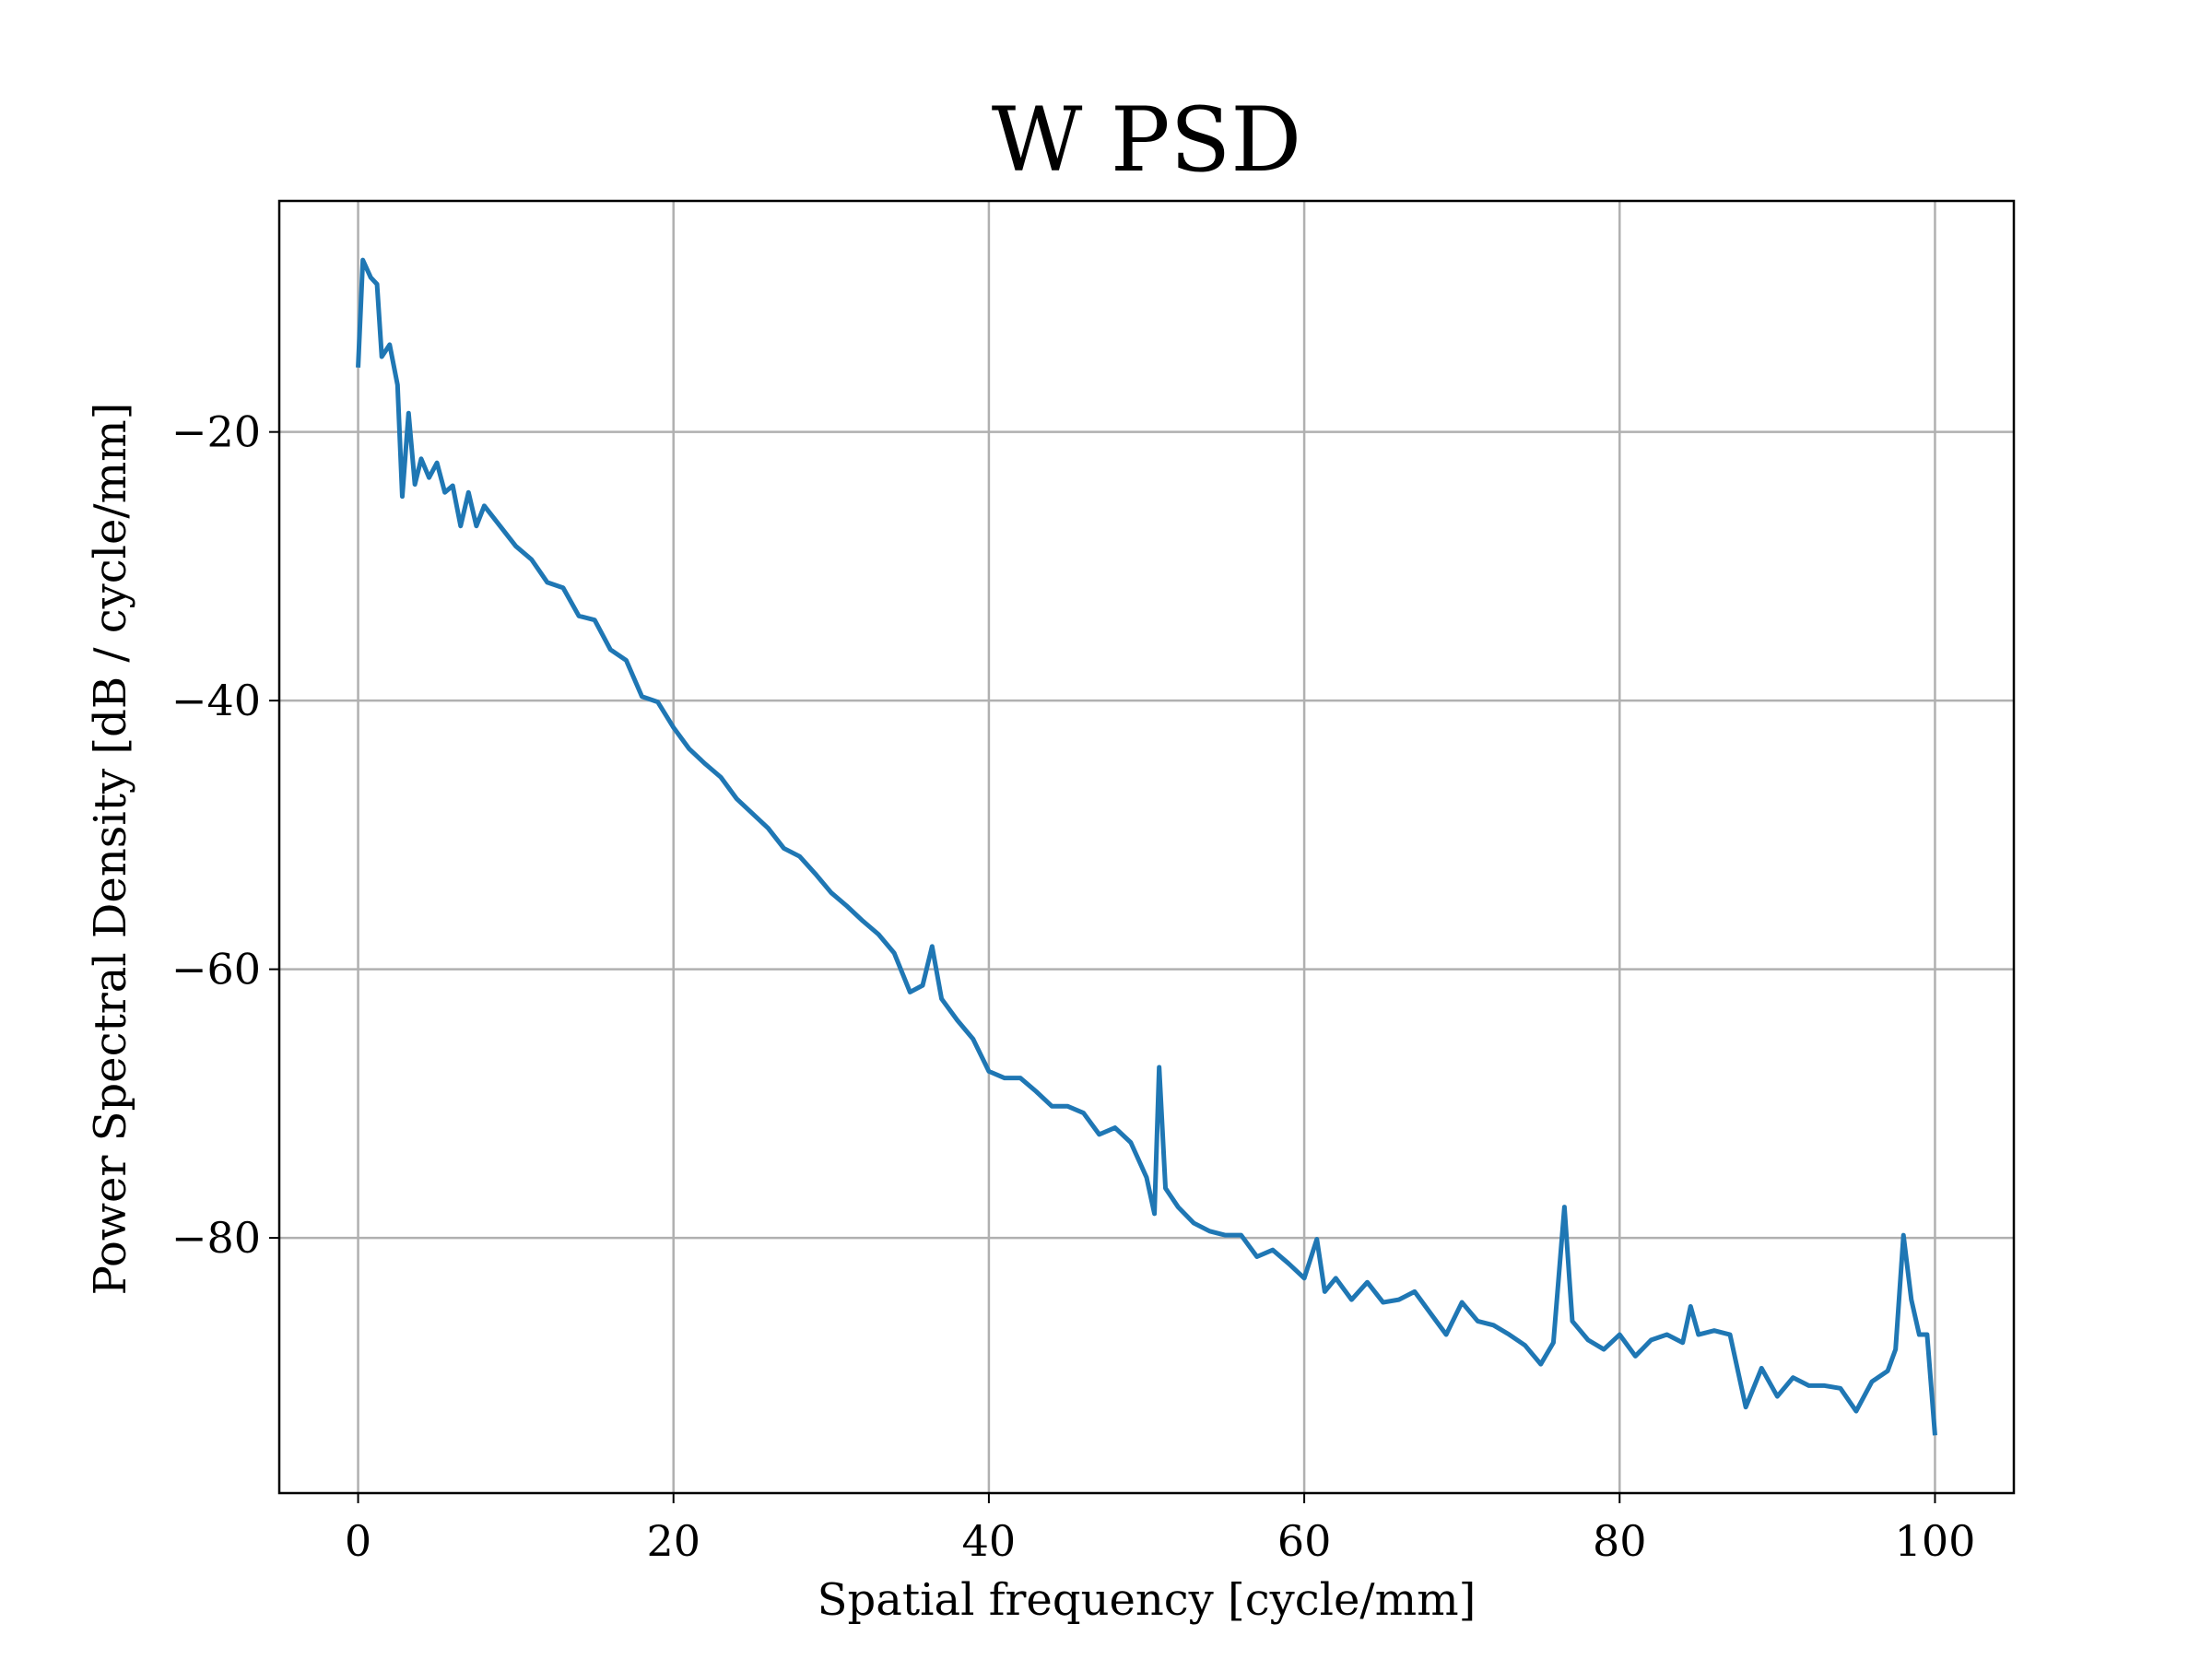 This screenshot has width=2212, height=1659. Describe the element at coordinates (216, 432) in the screenshot. I see `y-tick-label: −20` at that location.